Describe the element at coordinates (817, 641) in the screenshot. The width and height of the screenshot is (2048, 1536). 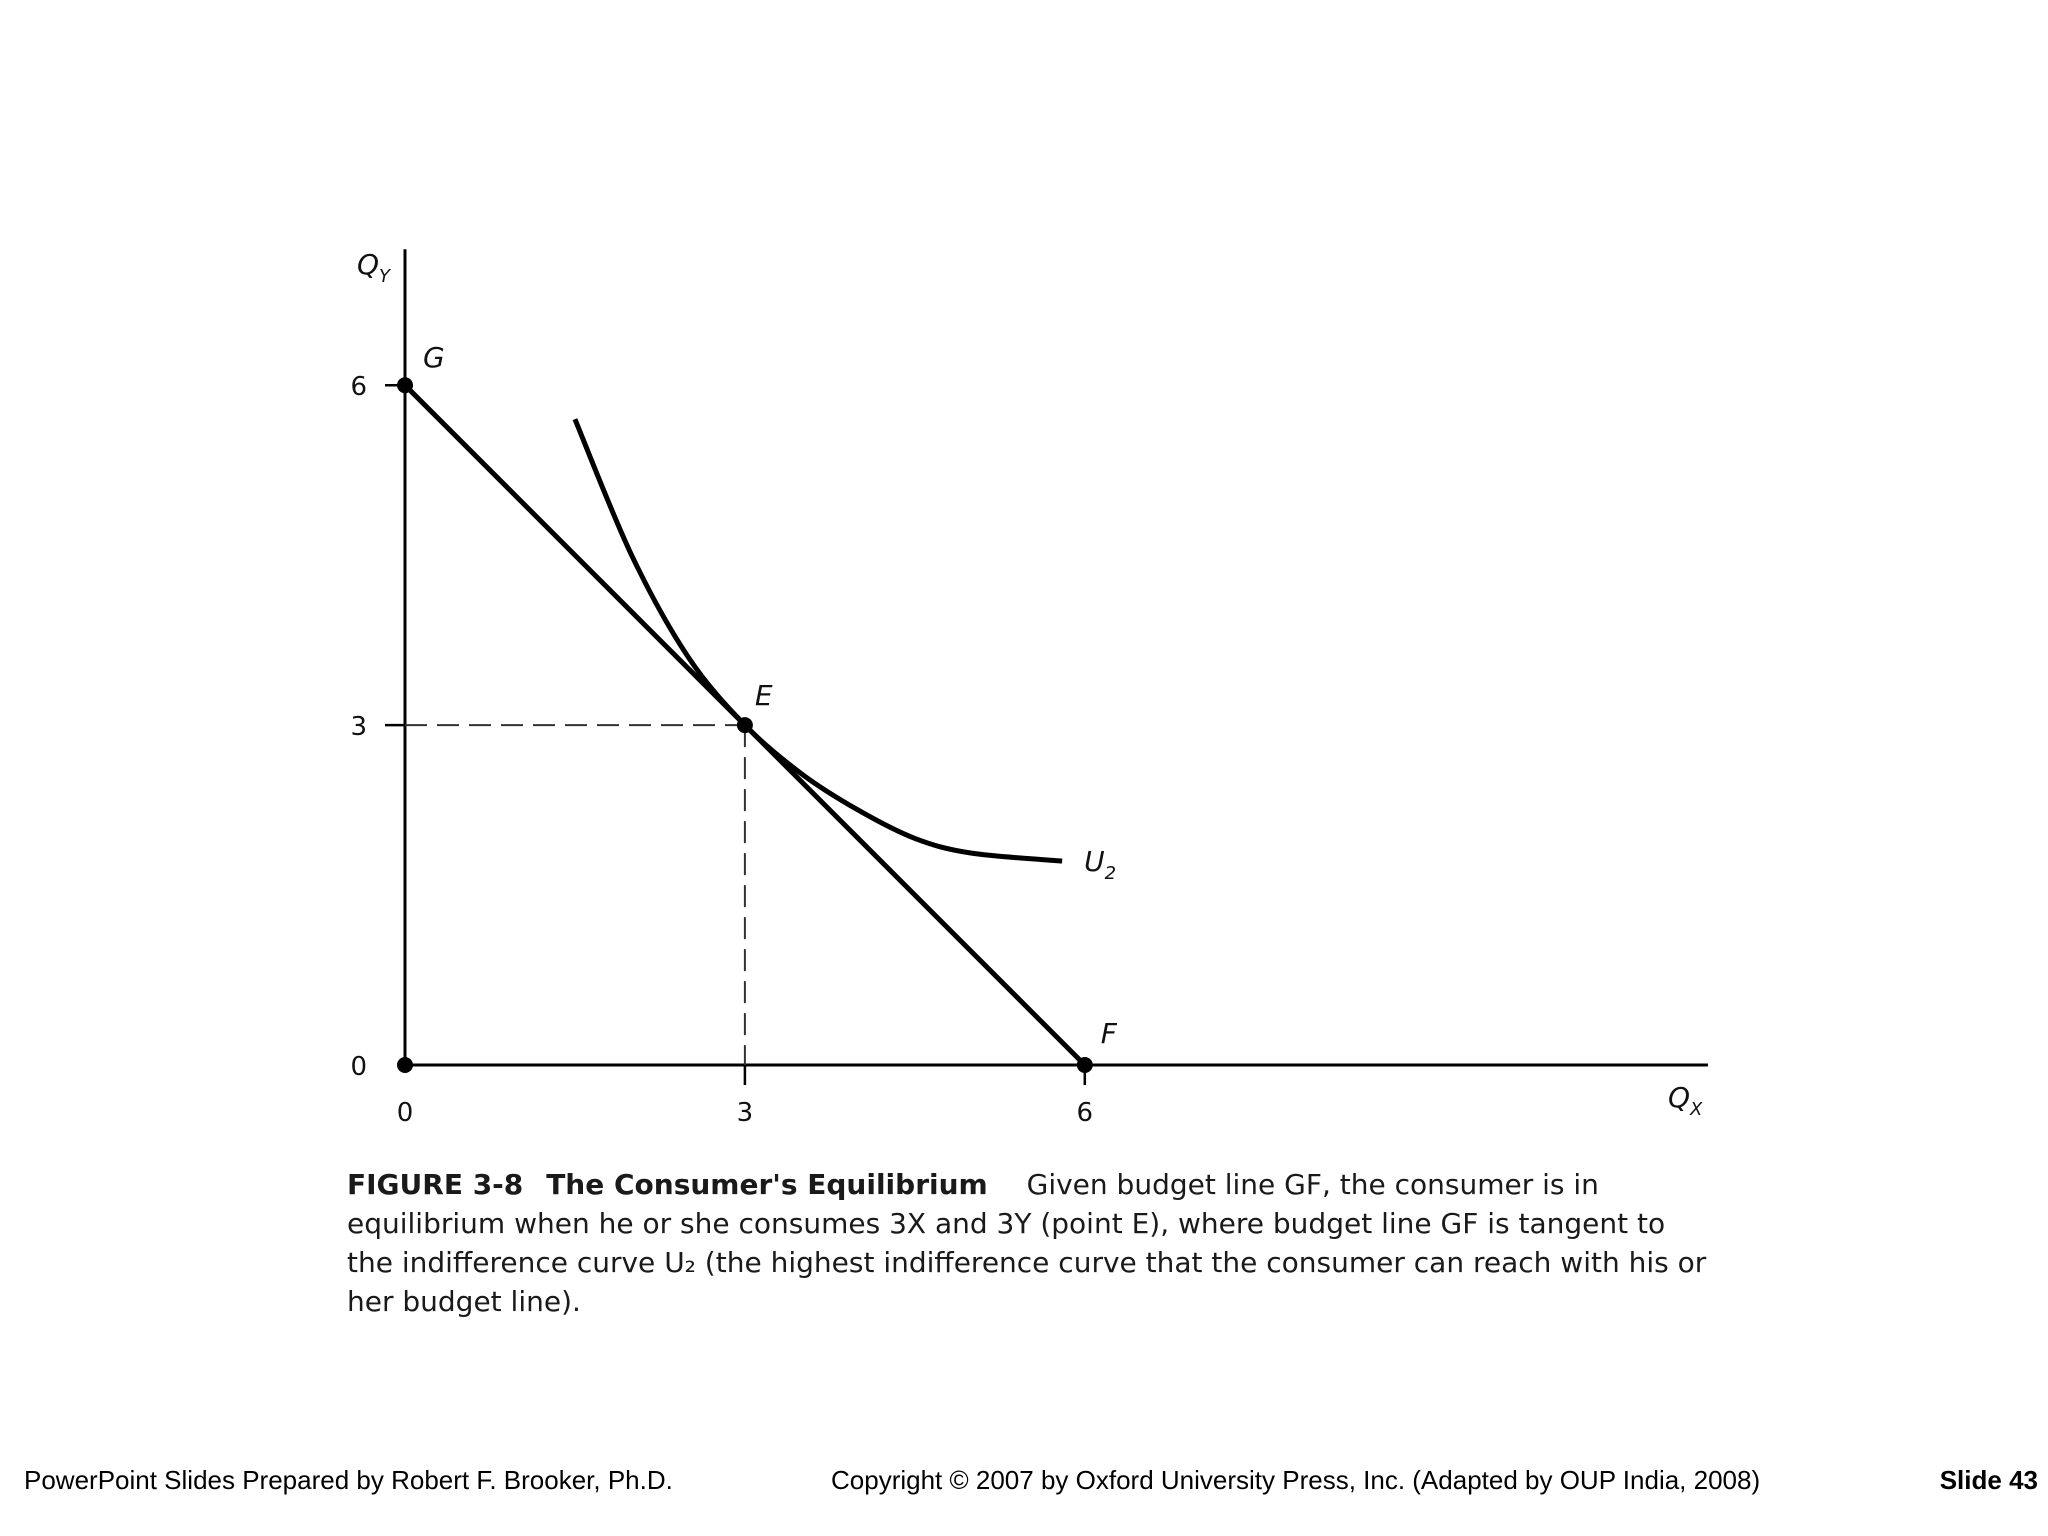
I see `indifference-curve` at that location.